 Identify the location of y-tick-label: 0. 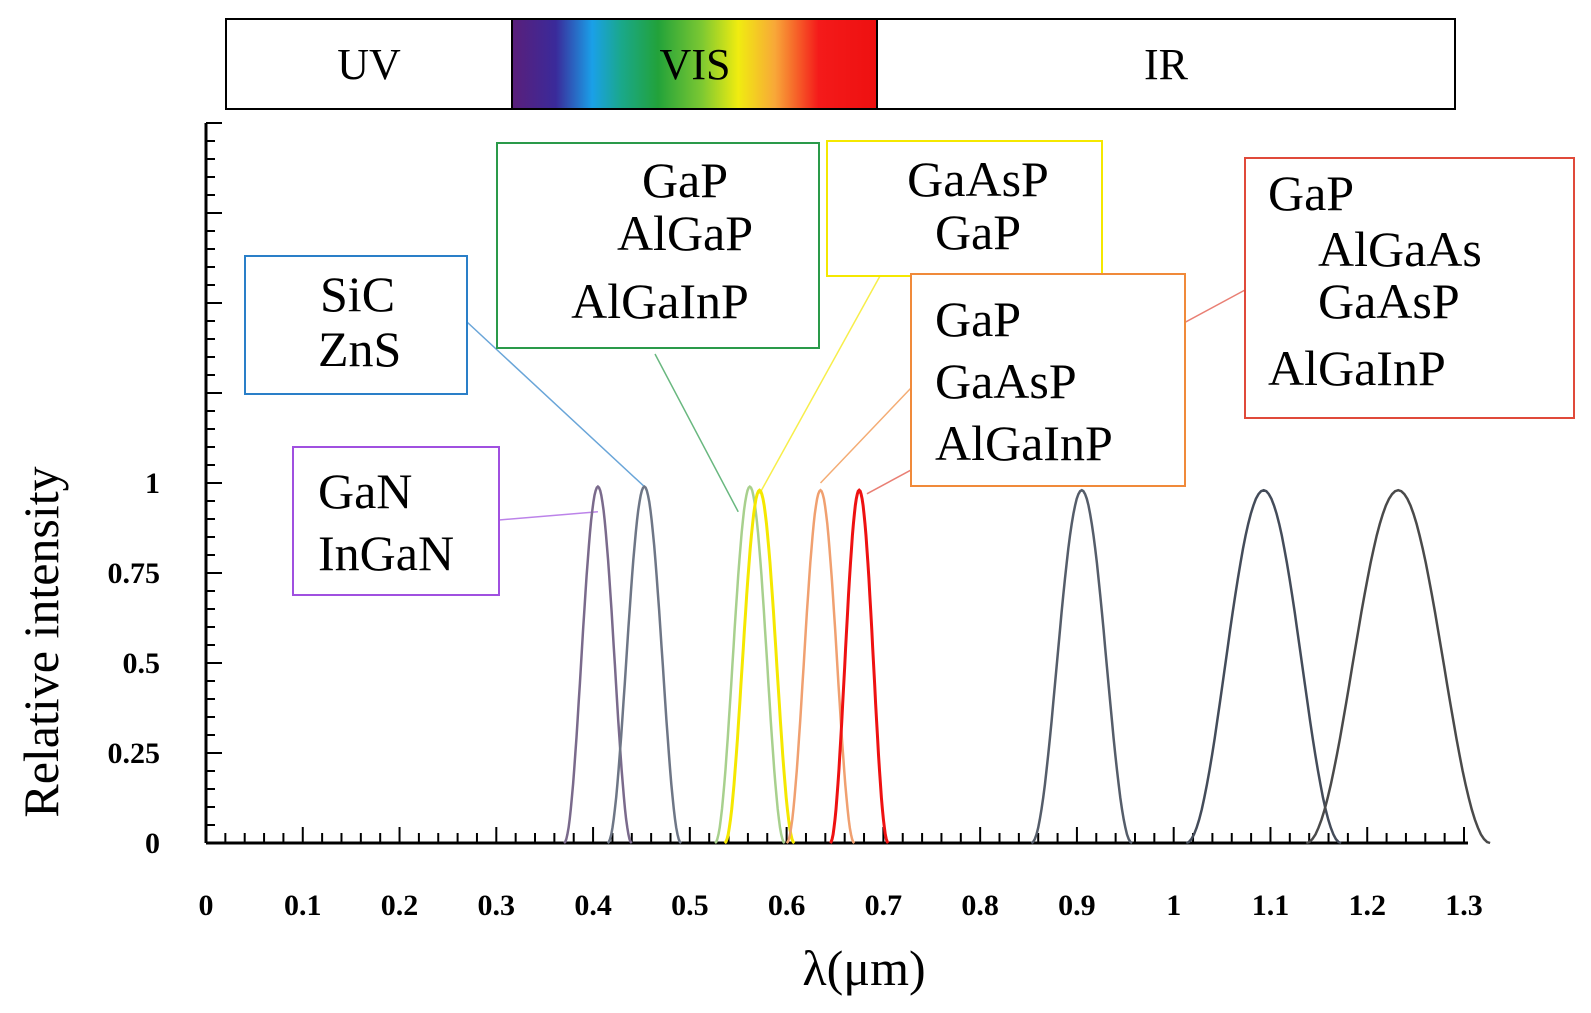
(152, 843).